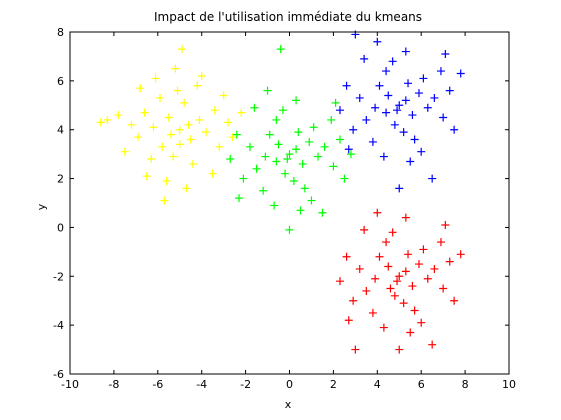 Image resolution: width=561 pixels, height=420 pixels. What do you see at coordinates (70, 384) in the screenshot?
I see `x-tick-label: -10` at bounding box center [70, 384].